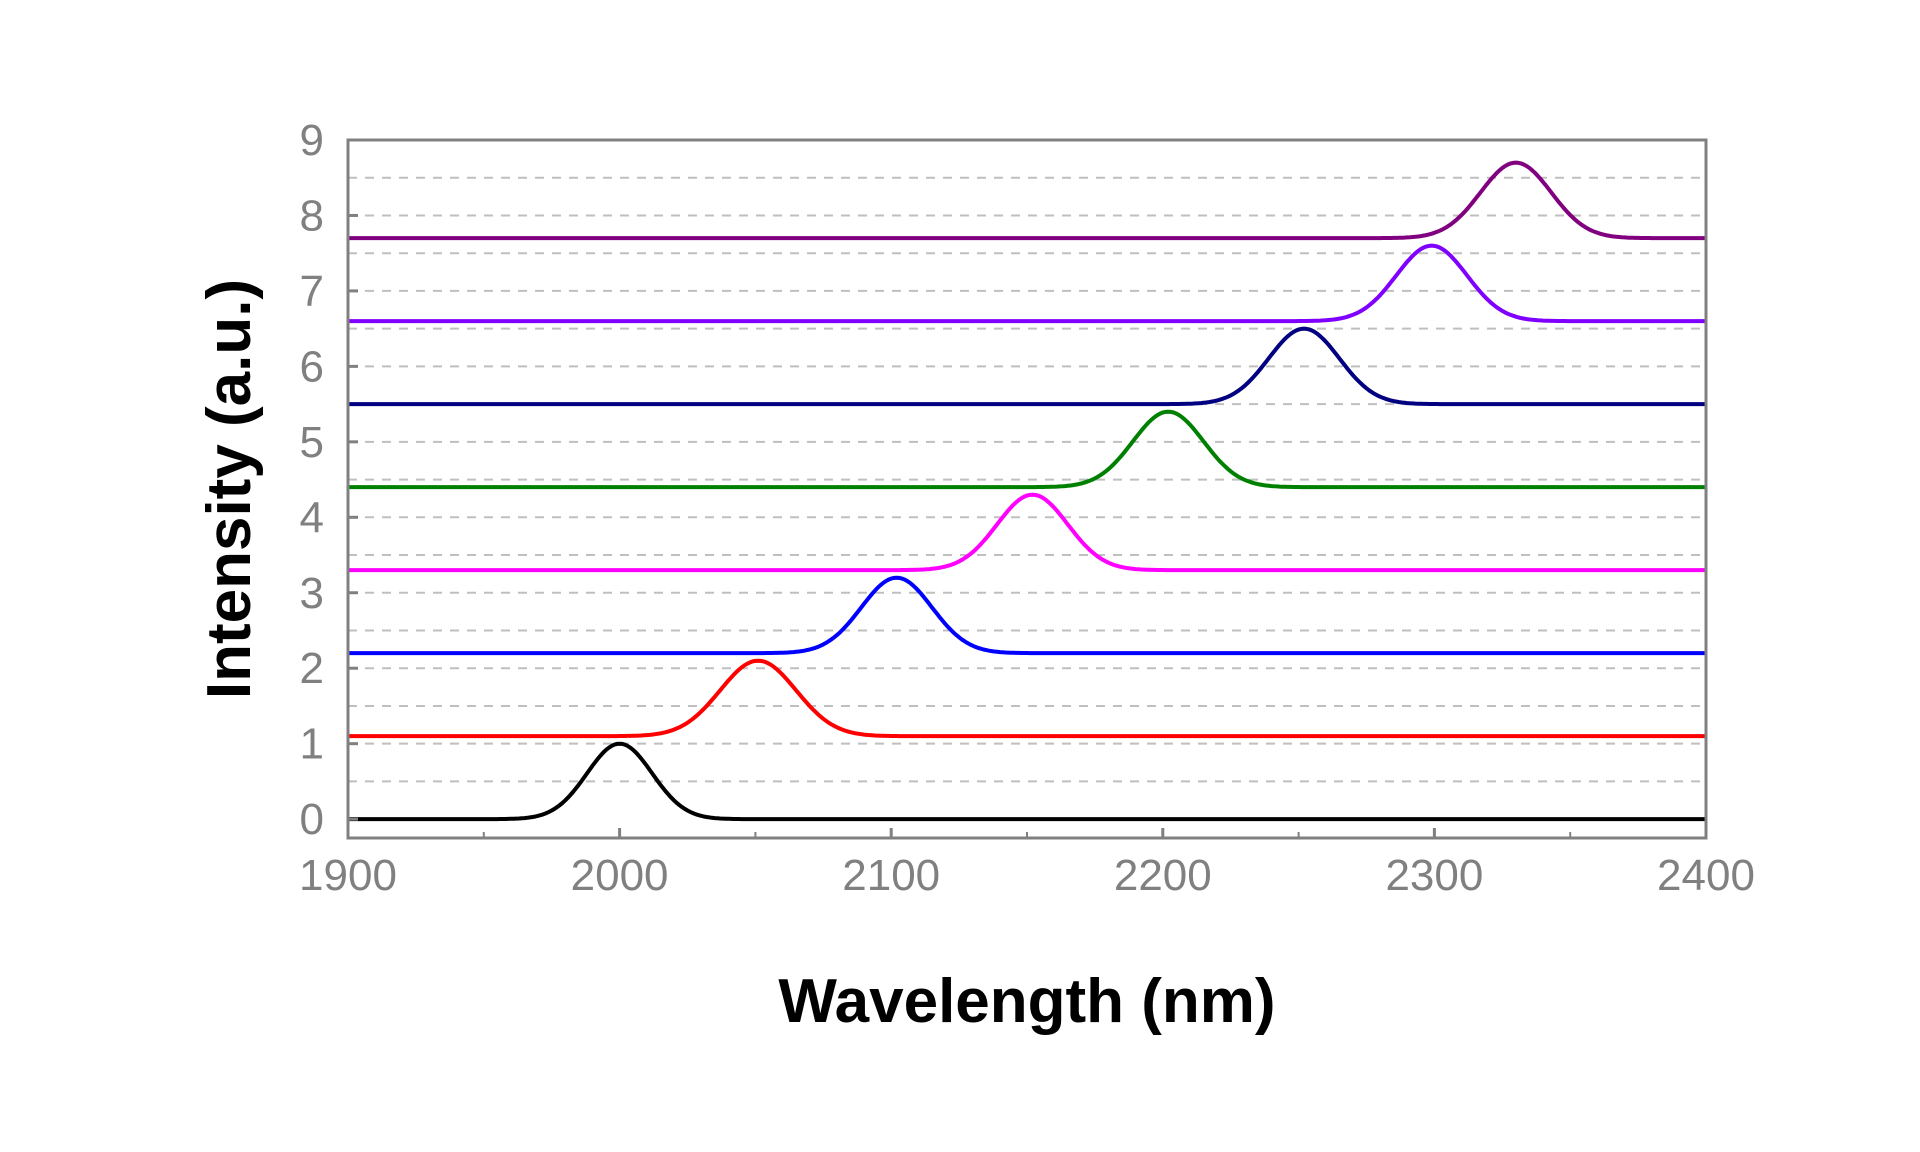  I want to click on x-tick-label: 2200, so click(1163, 875).